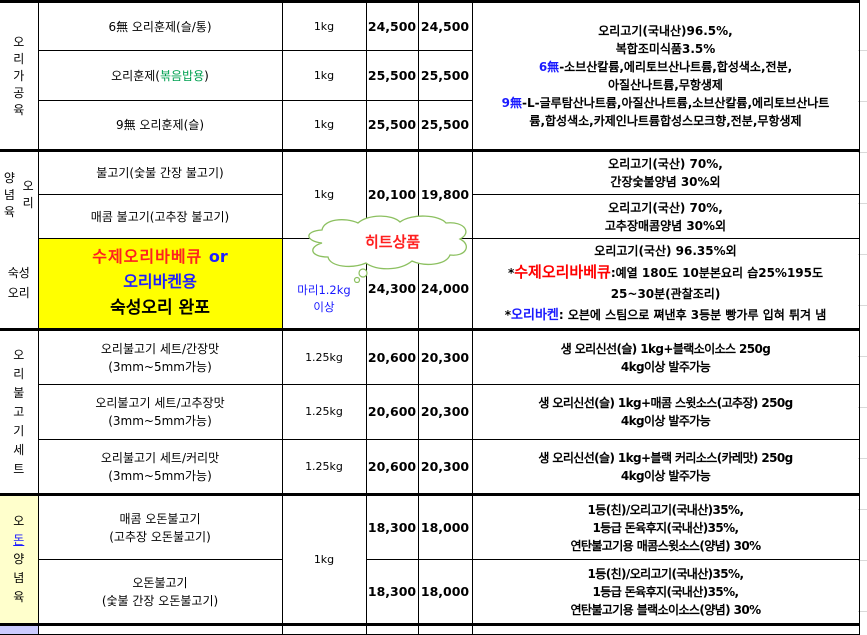 The image size is (867, 635). Describe the element at coordinates (665, 348) in the screenshot. I see `desc-line: 생 오리신선(슬) 1kg+블랙소이소스 250g` at that location.